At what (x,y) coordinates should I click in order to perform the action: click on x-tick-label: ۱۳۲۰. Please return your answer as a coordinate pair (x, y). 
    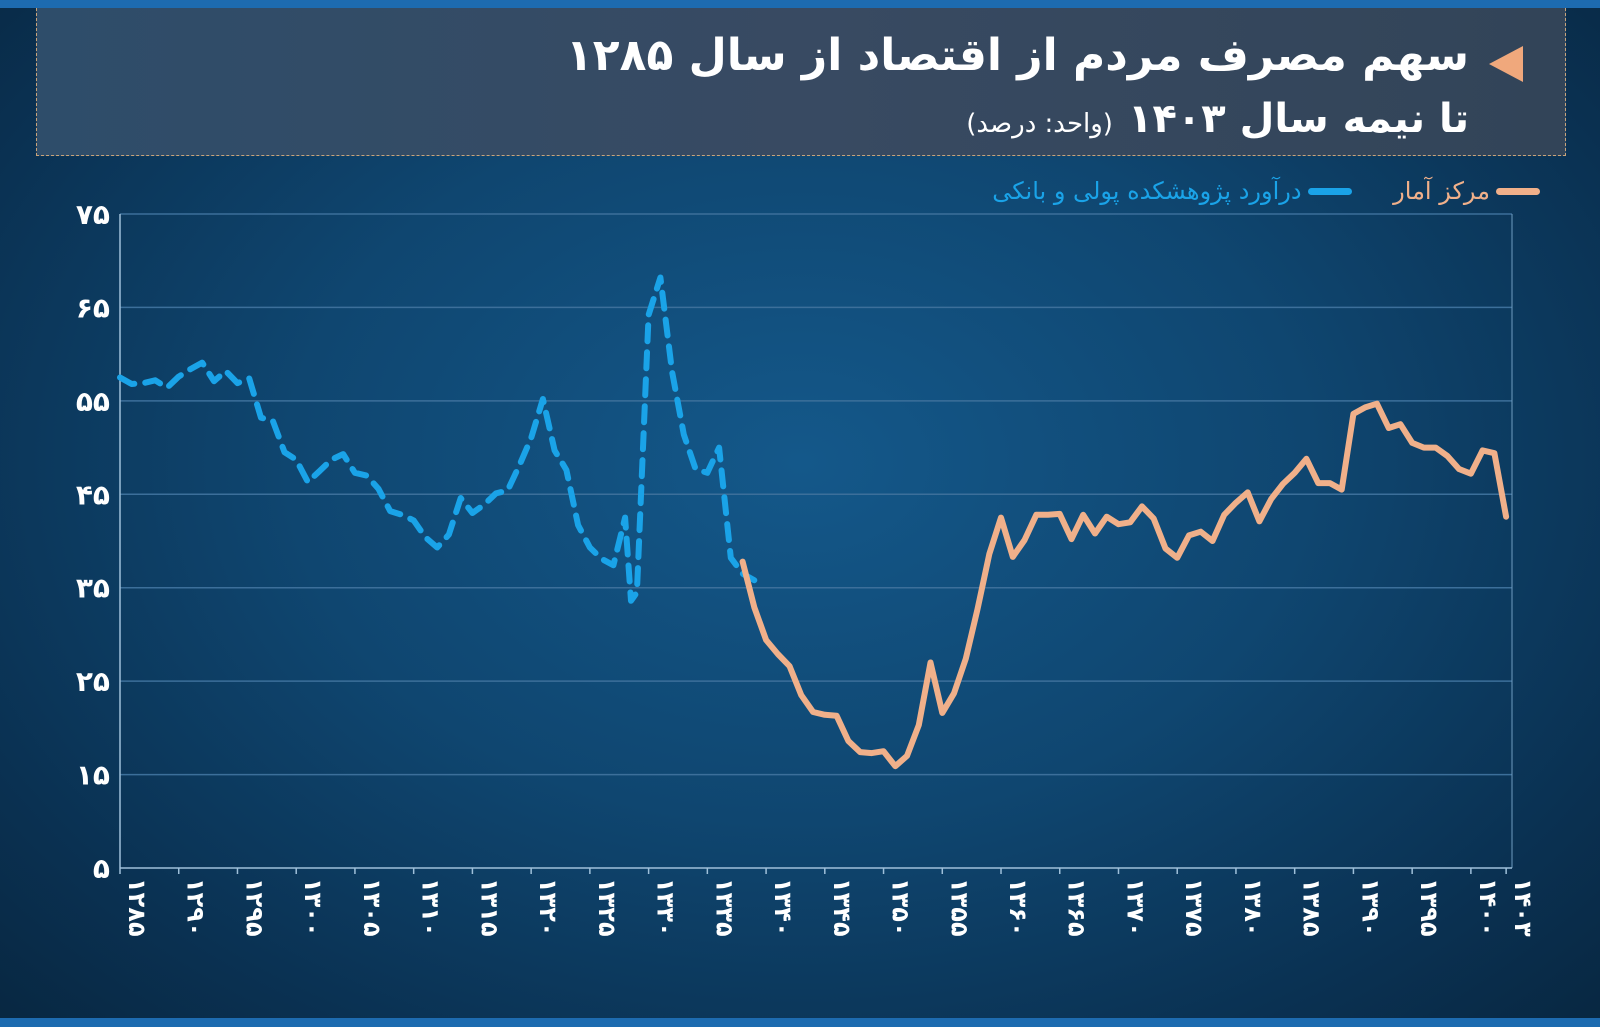
    Looking at the image, I should click on (548, 907).